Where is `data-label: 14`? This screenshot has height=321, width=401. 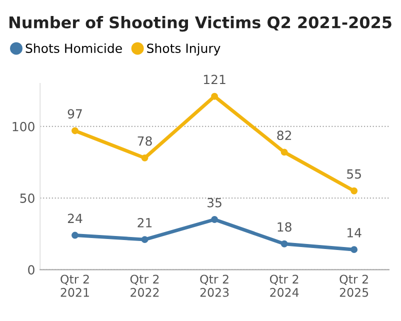
data-label: 14 is located at coordinates (355, 233).